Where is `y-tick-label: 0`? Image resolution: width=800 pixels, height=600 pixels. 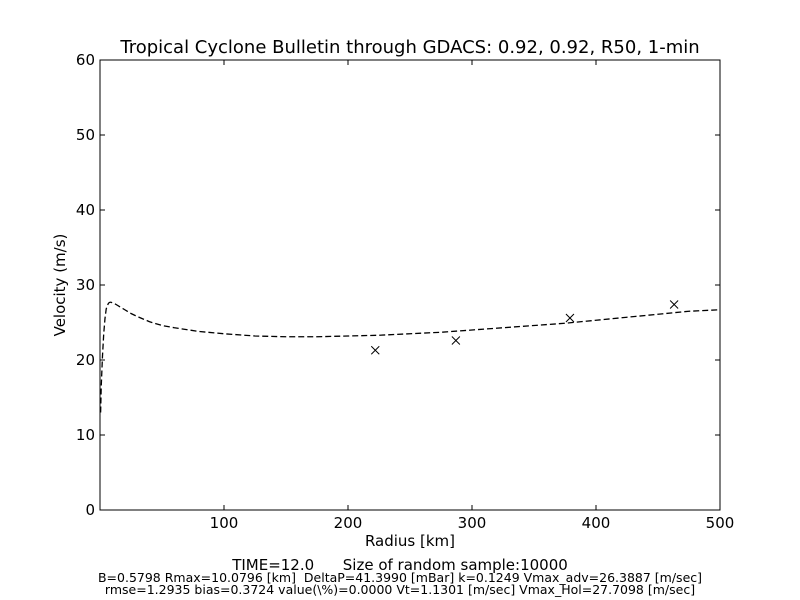
y-tick-label: 0 is located at coordinates (90, 510).